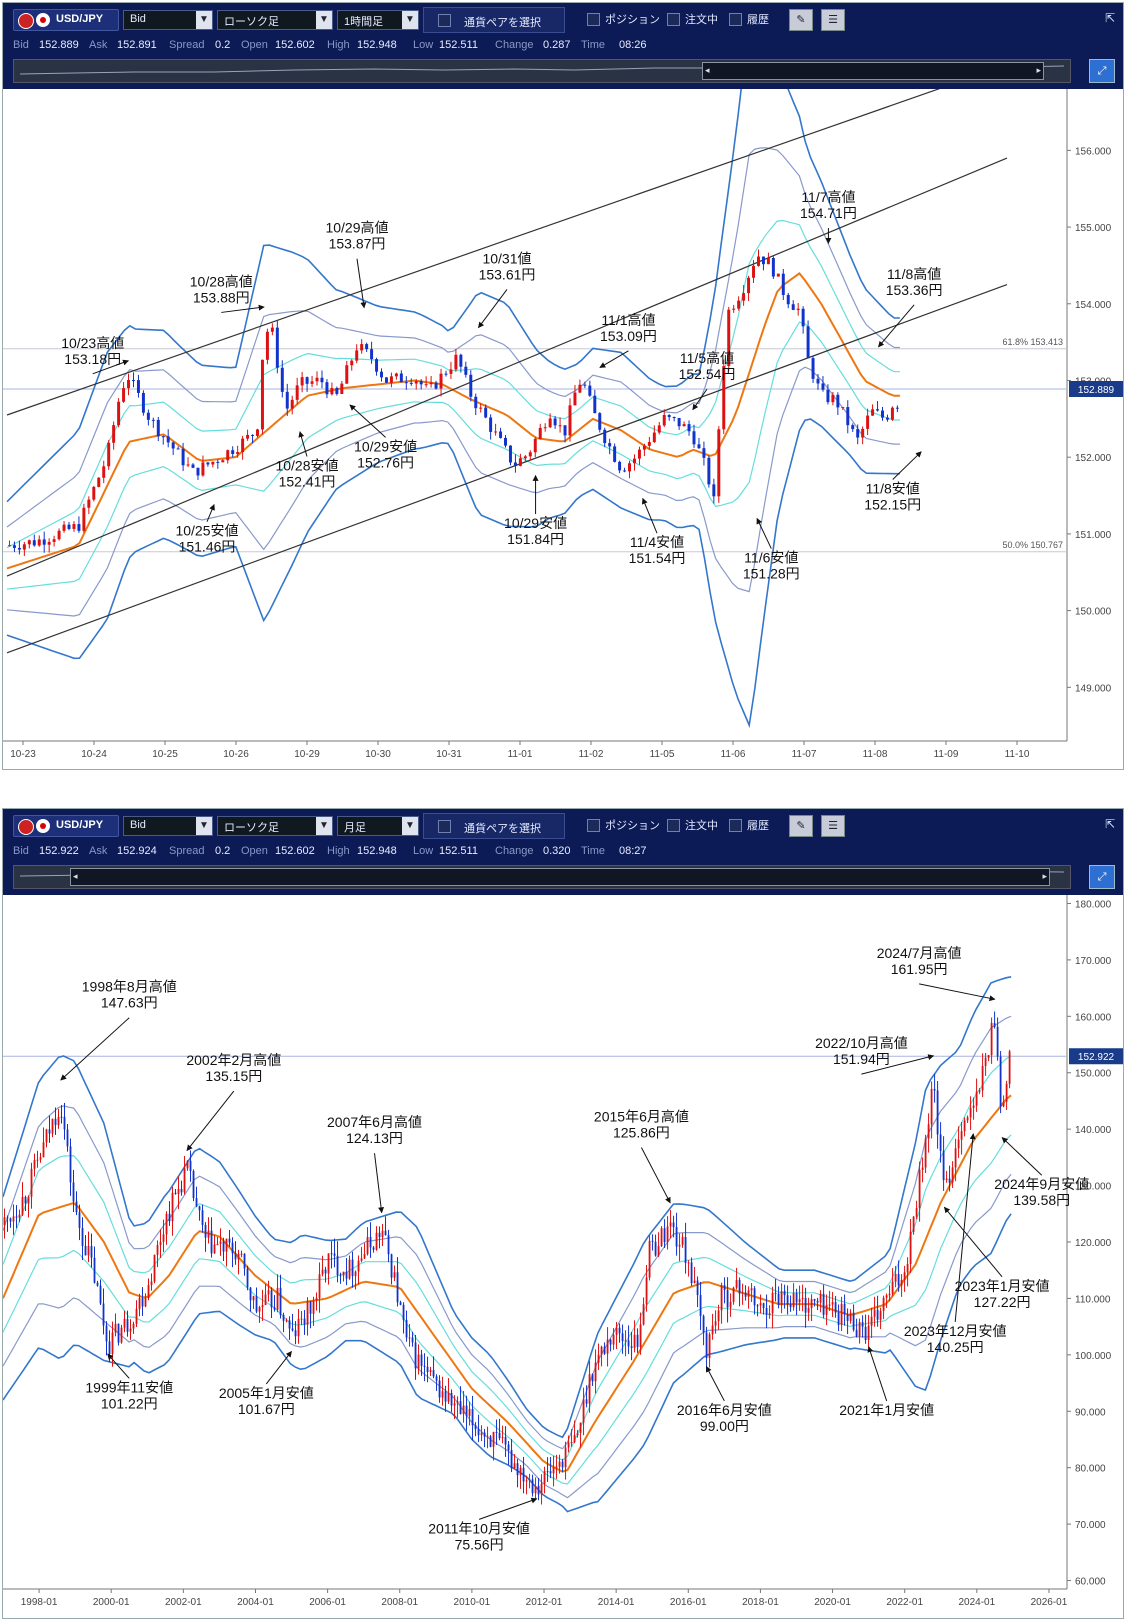 The height and width of the screenshot is (1621, 1125). What do you see at coordinates (377, 45) in the screenshot?
I see `high-value: 152.948` at bounding box center [377, 45].